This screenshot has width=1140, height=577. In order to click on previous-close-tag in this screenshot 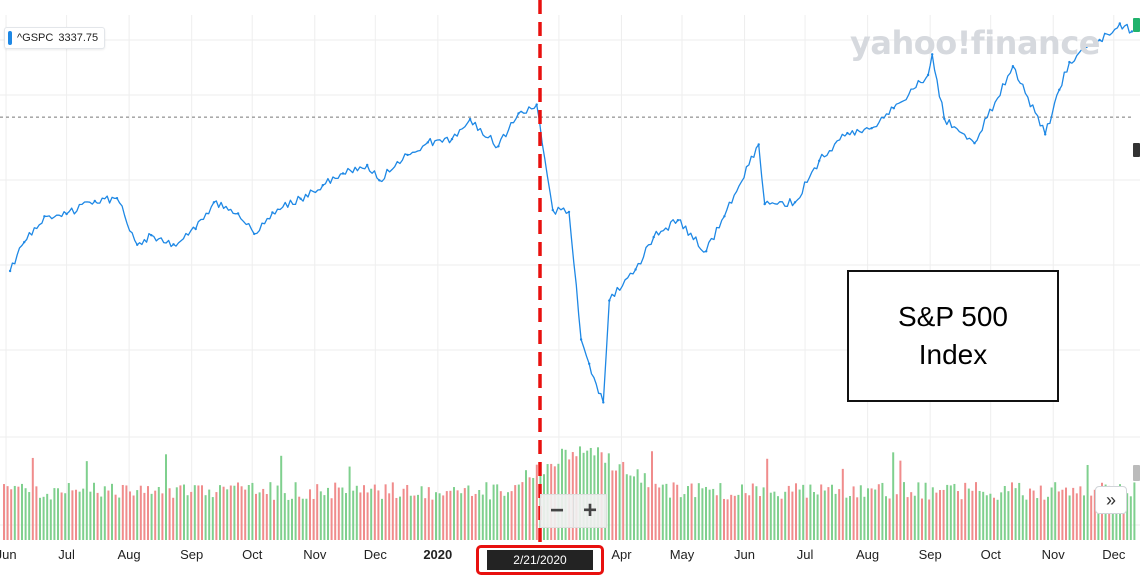, I will do `click(1136, 150)`.